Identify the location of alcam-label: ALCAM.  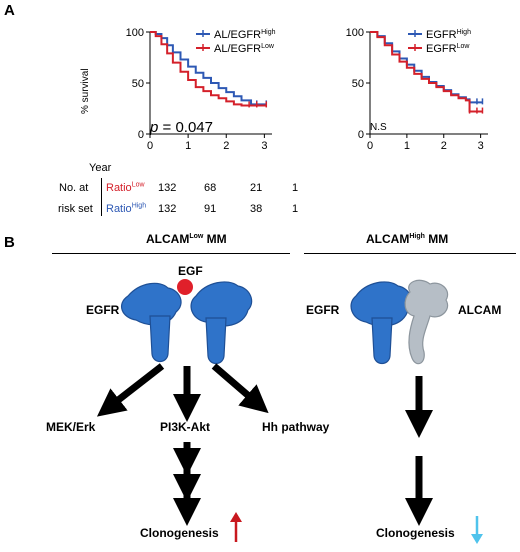
(480, 310).